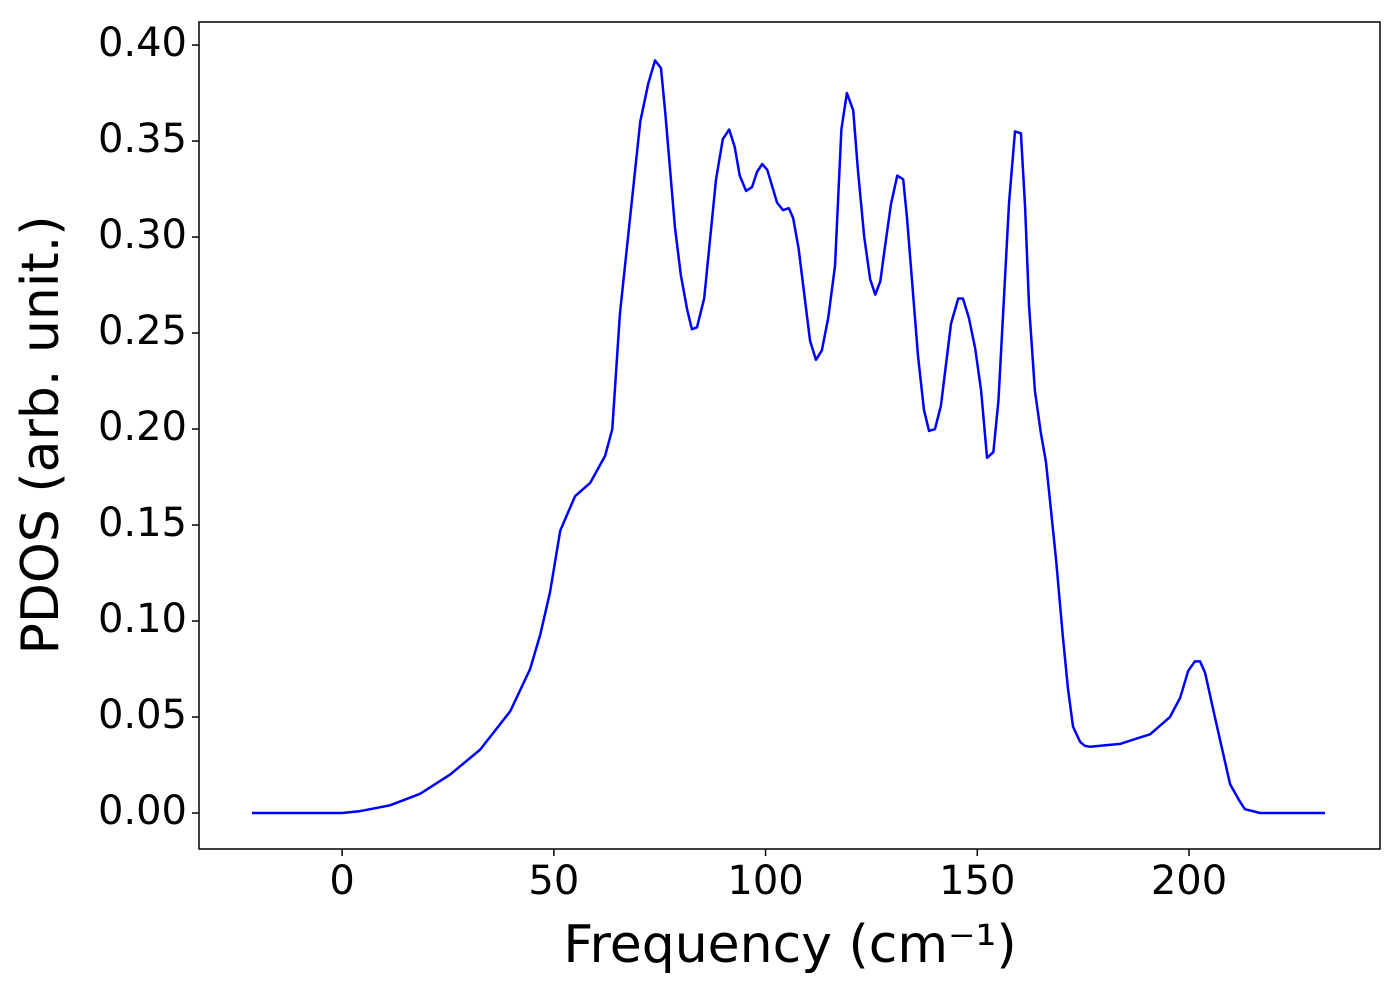 This screenshot has width=1400, height=1000. What do you see at coordinates (765, 881) in the screenshot?
I see `x-tick-label: 100` at bounding box center [765, 881].